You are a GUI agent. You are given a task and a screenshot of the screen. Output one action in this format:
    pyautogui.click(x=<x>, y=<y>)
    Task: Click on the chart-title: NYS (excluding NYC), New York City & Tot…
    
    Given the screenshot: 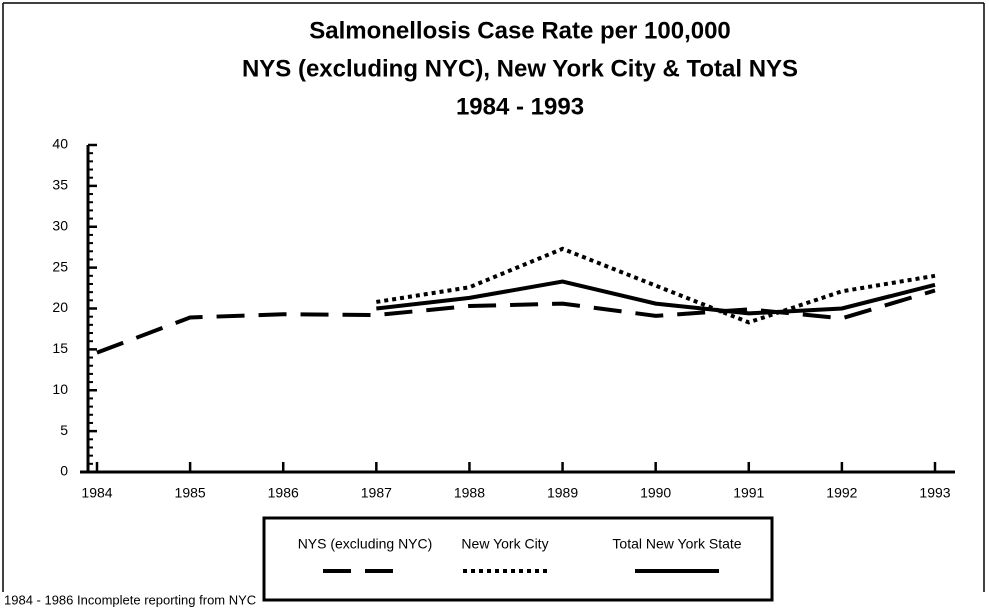 What is the action you would take?
    pyautogui.click(x=520, y=68)
    